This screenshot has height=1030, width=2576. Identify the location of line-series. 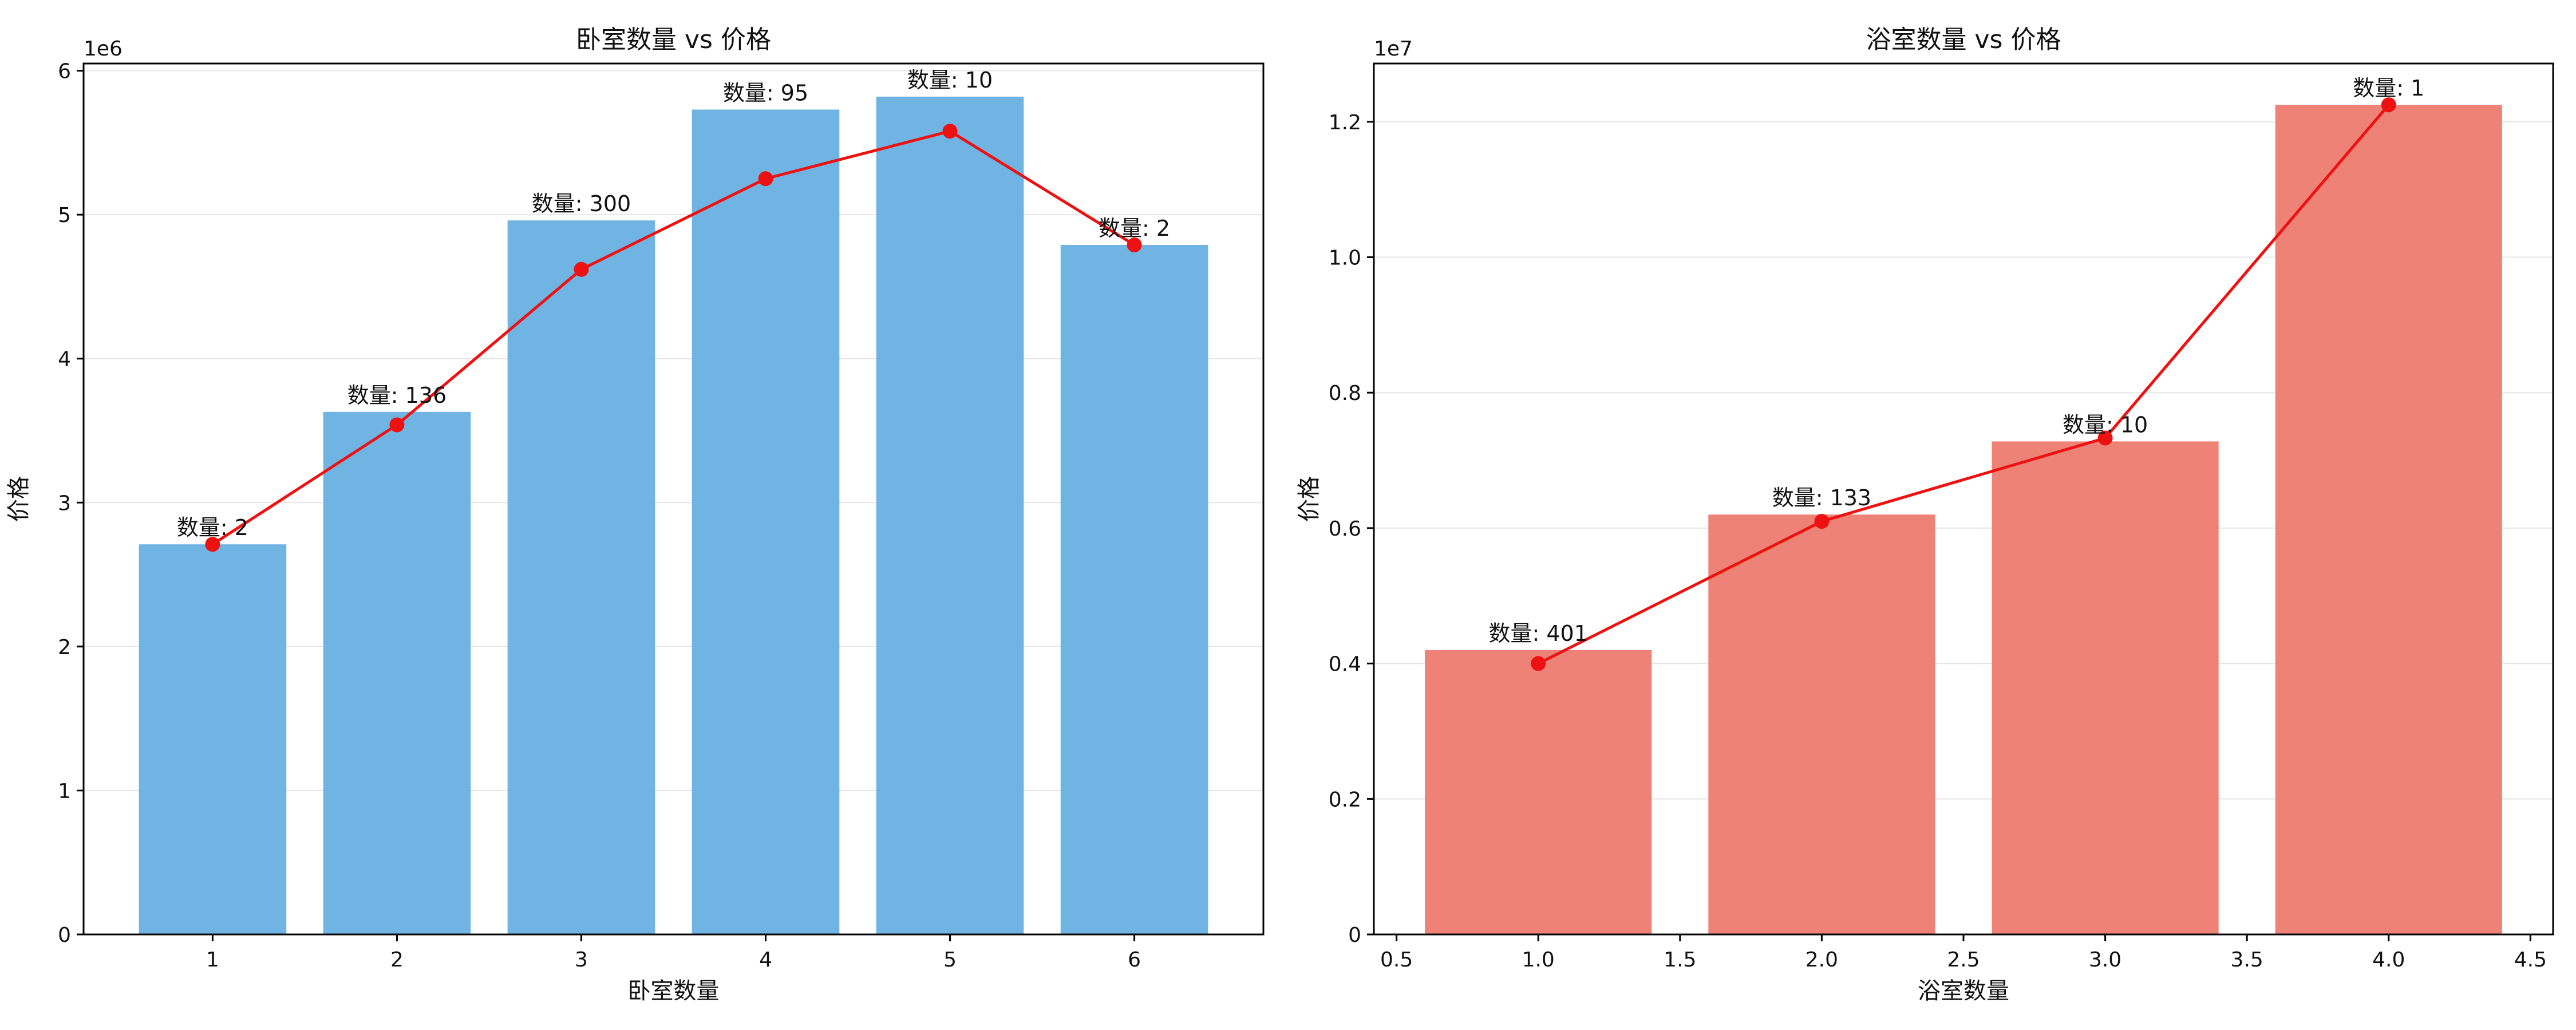
(673, 337).